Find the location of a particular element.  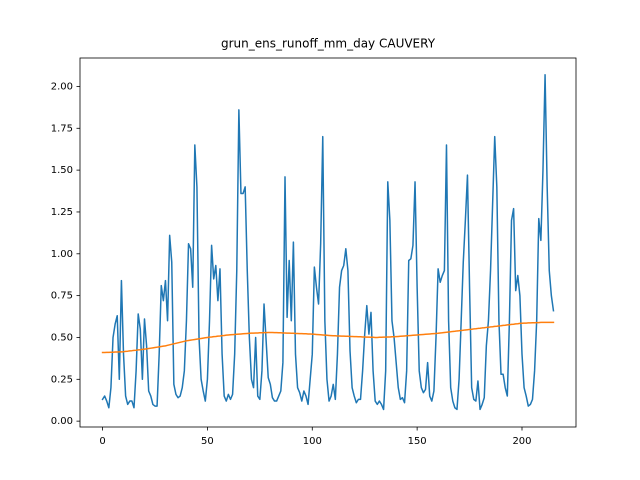

y-tick-label: 2.00 is located at coordinates (62, 86).